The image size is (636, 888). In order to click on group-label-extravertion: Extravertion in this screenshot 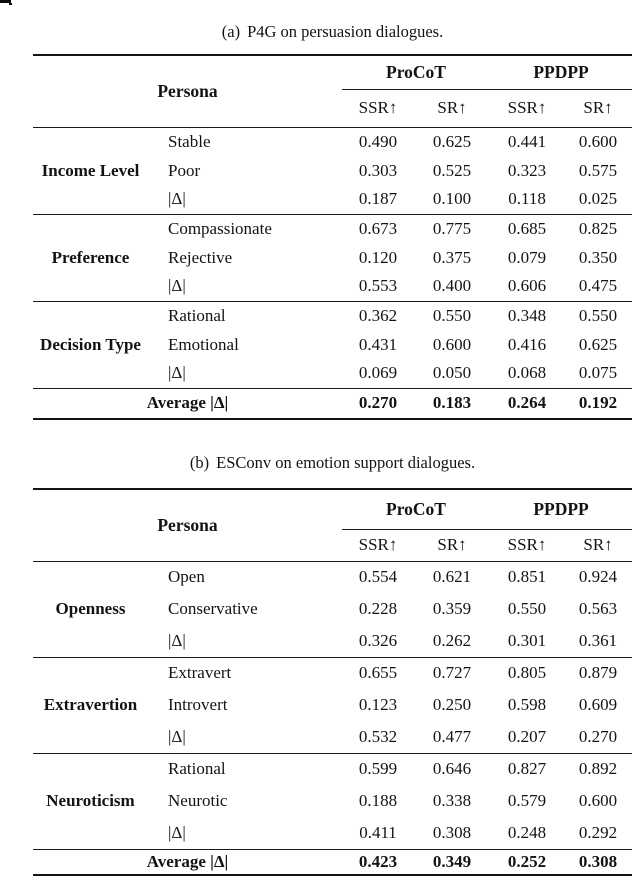, I will do `click(100, 705)`.